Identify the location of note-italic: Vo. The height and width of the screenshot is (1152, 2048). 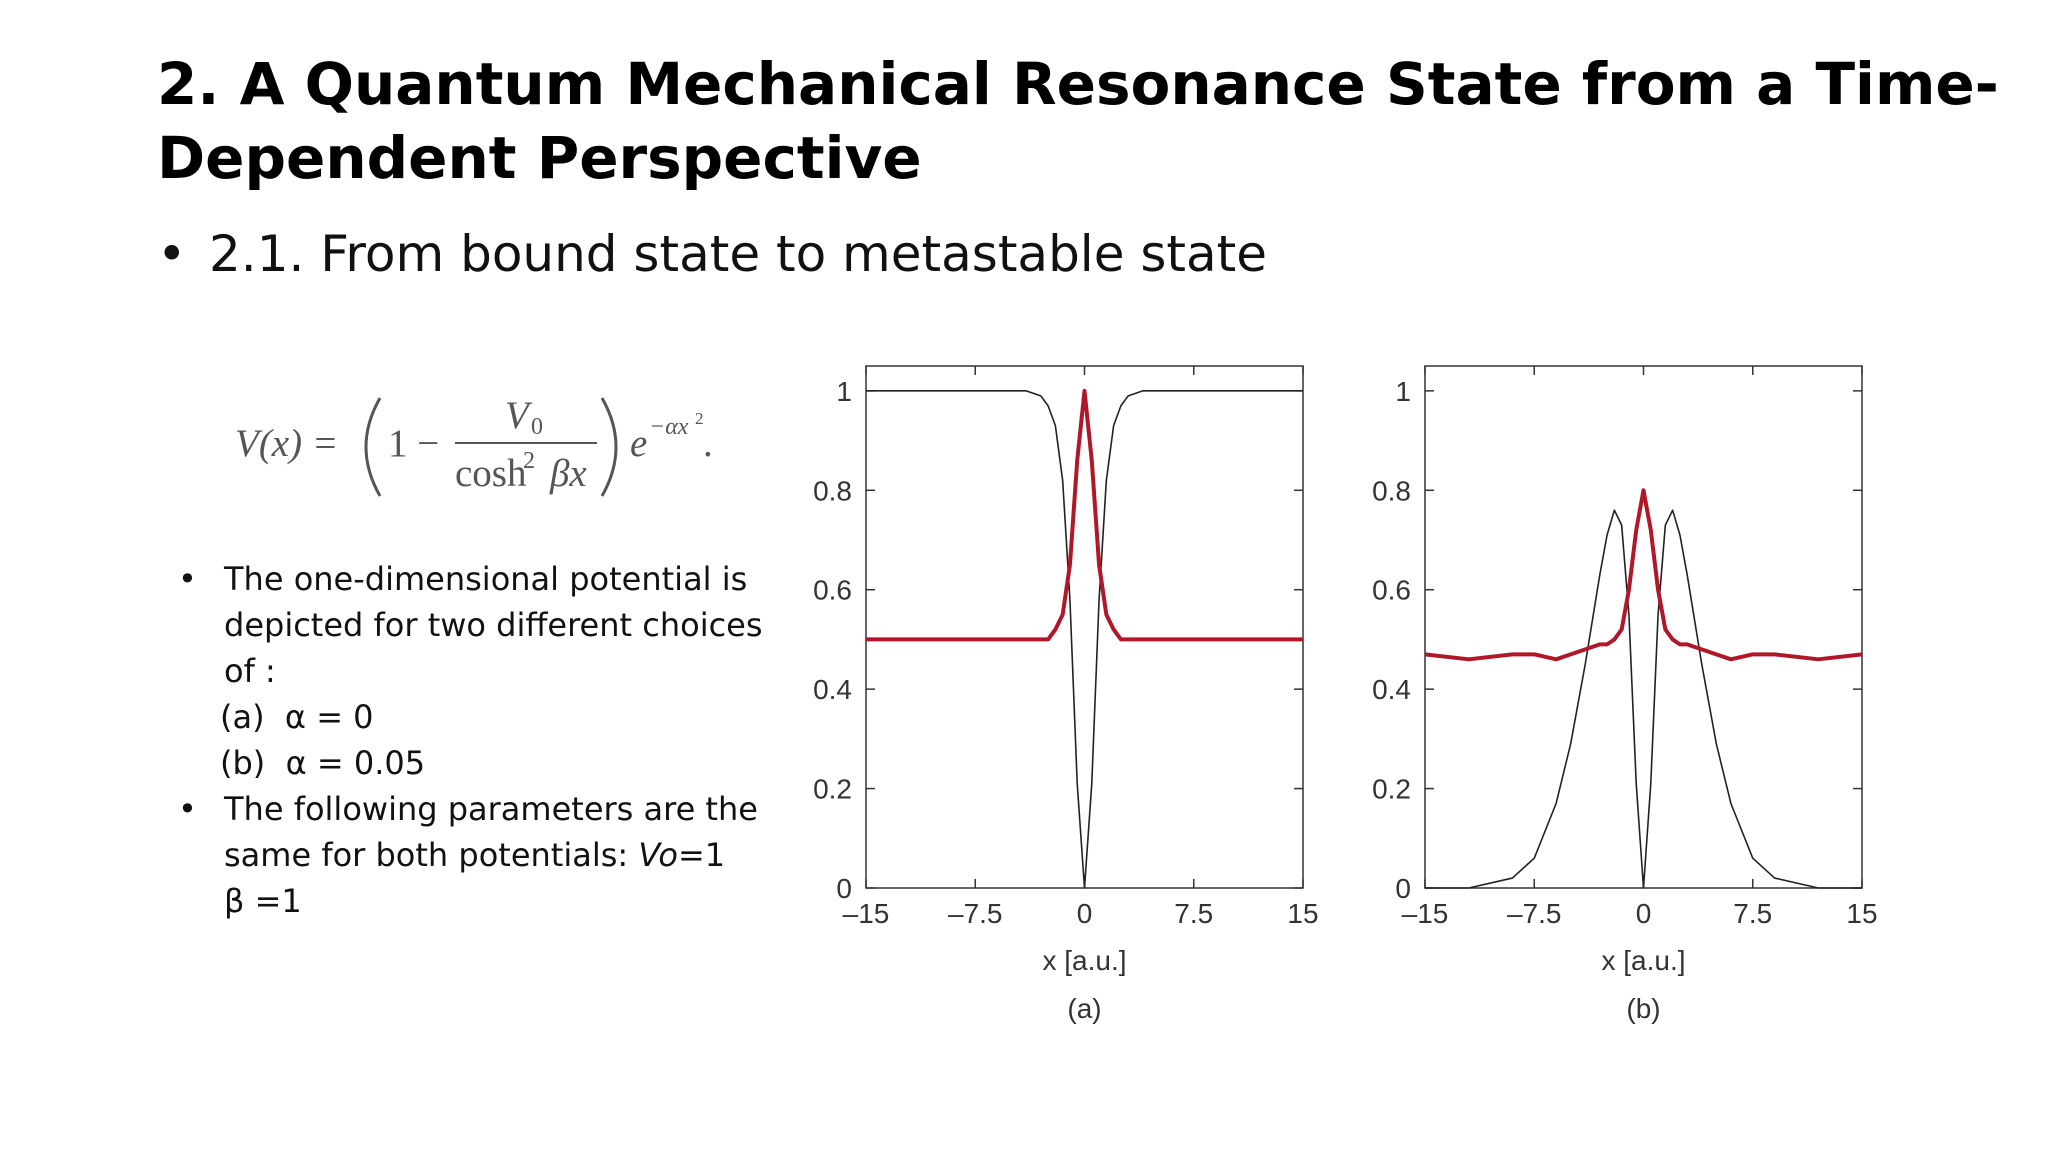
(658, 855).